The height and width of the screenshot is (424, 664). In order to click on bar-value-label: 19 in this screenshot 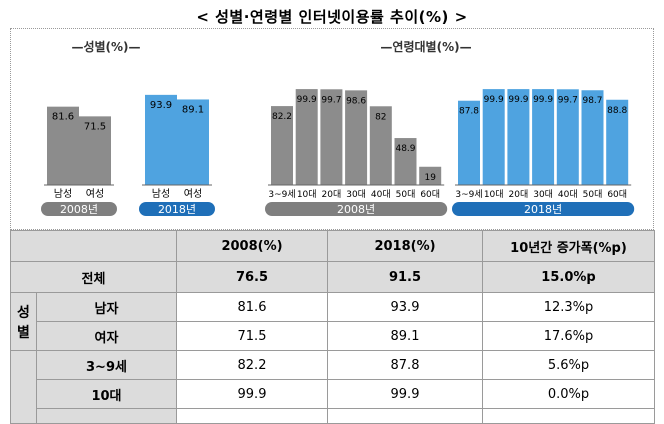, I will do `click(430, 178)`.